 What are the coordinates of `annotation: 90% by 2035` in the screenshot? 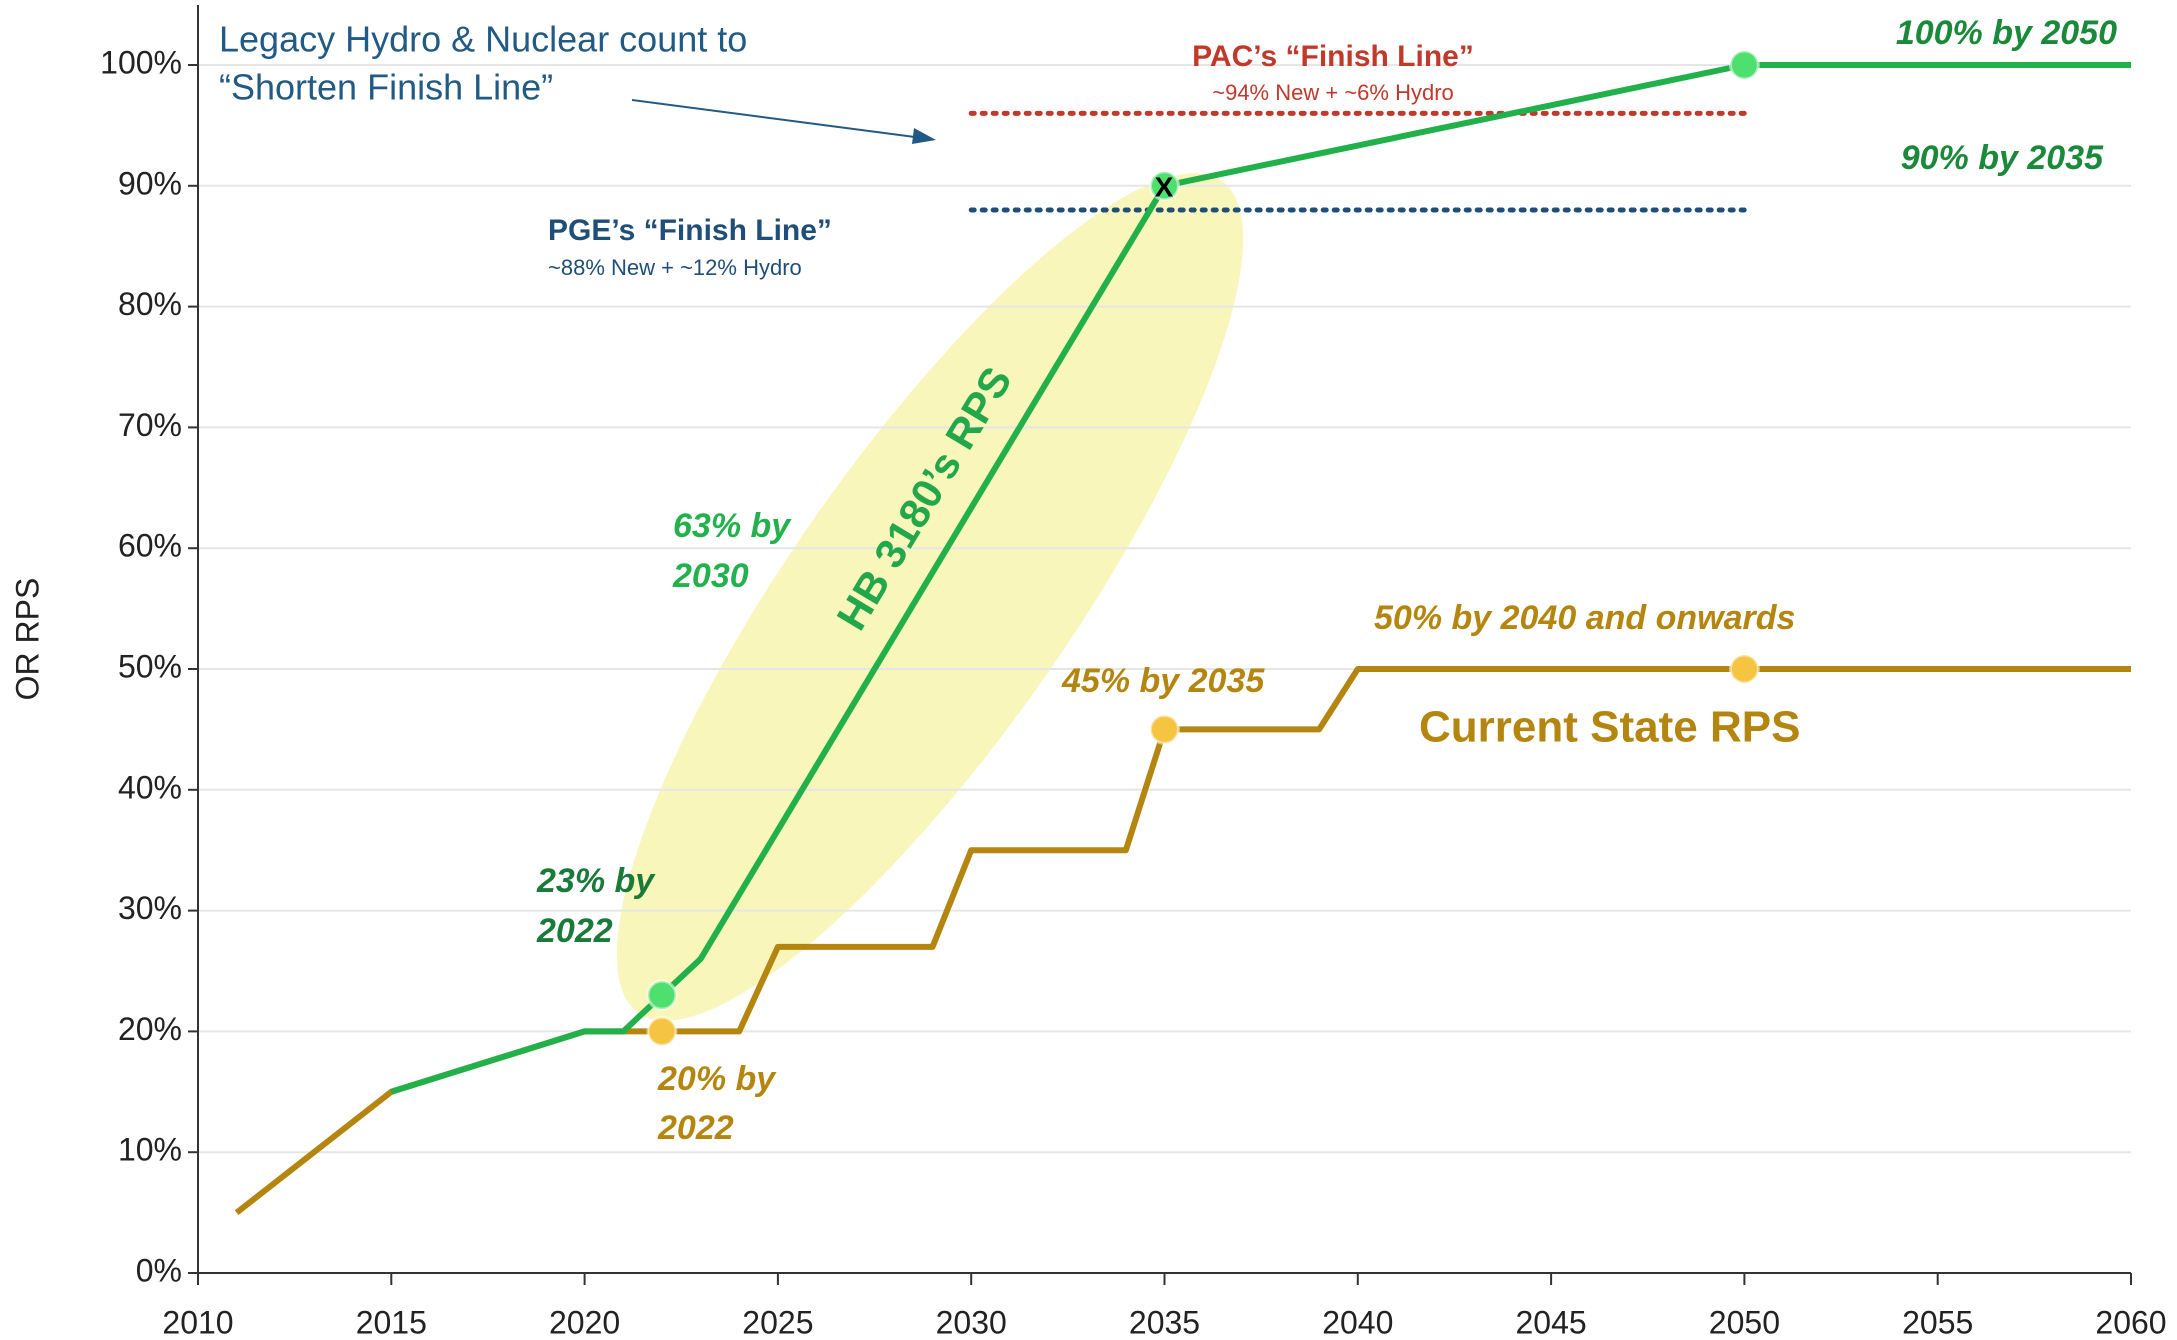 It's located at (2002, 158).